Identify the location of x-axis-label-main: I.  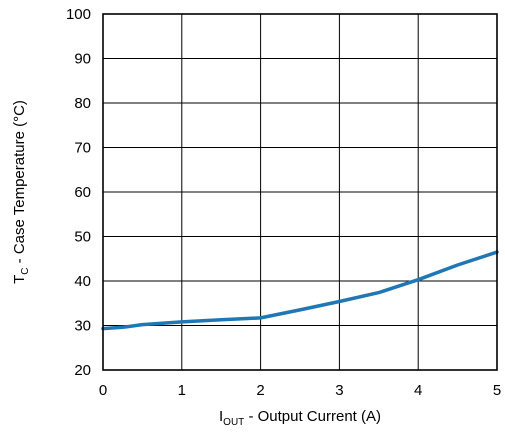
(221, 416).